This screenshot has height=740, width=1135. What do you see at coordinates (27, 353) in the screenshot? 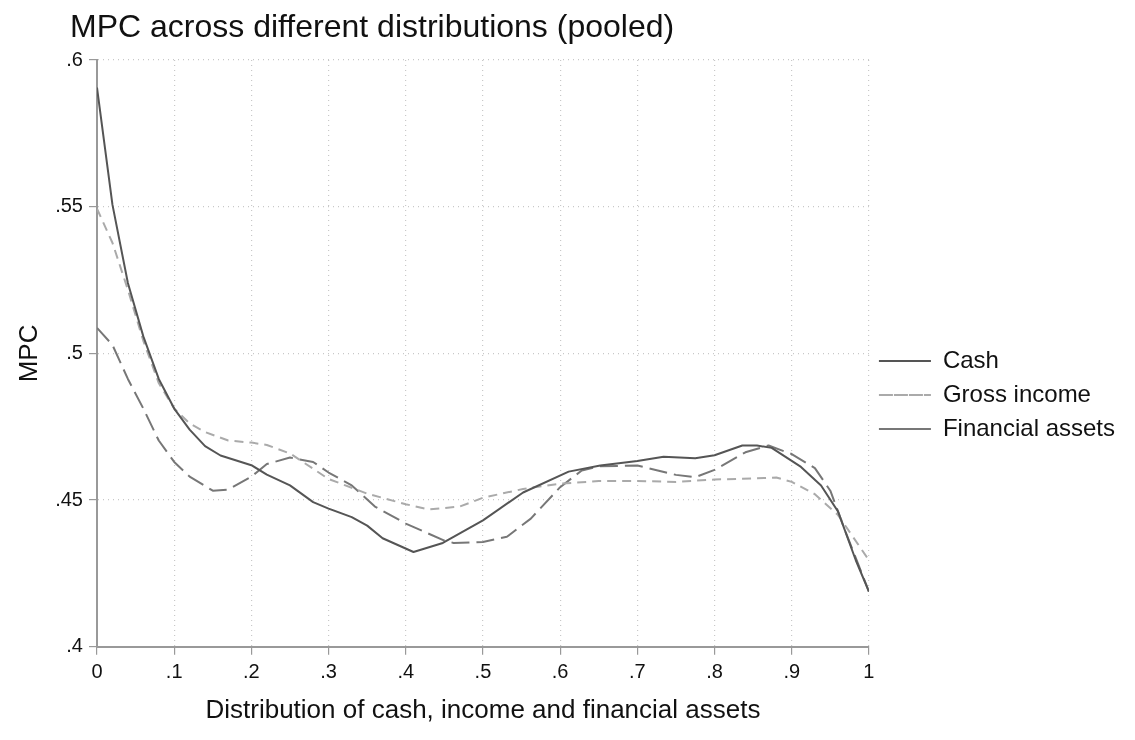
I see `y-axis-title: MPC` at bounding box center [27, 353].